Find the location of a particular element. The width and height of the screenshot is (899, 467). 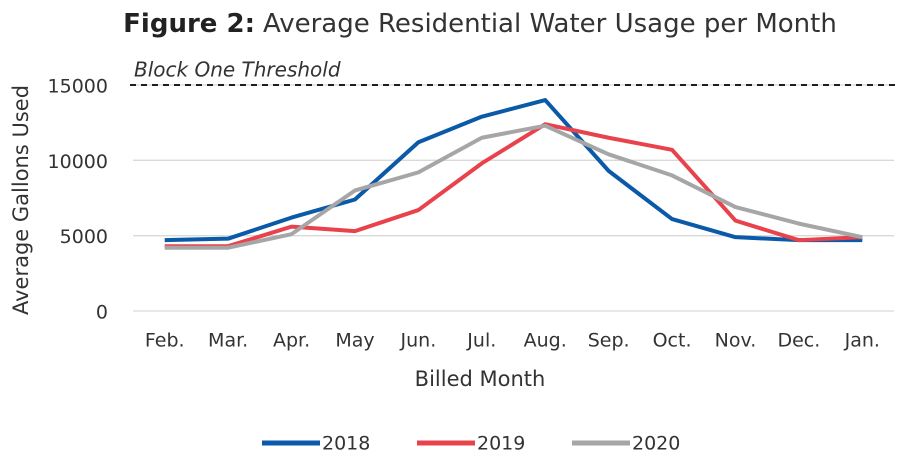

x-tick-label: Jul. is located at coordinates (481, 341).